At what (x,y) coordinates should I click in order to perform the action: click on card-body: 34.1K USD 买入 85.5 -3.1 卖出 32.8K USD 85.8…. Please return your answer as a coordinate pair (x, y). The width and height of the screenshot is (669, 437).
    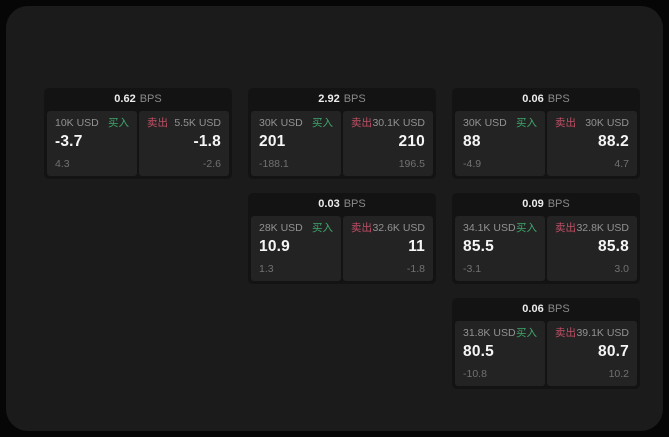
    Looking at the image, I should click on (546, 248).